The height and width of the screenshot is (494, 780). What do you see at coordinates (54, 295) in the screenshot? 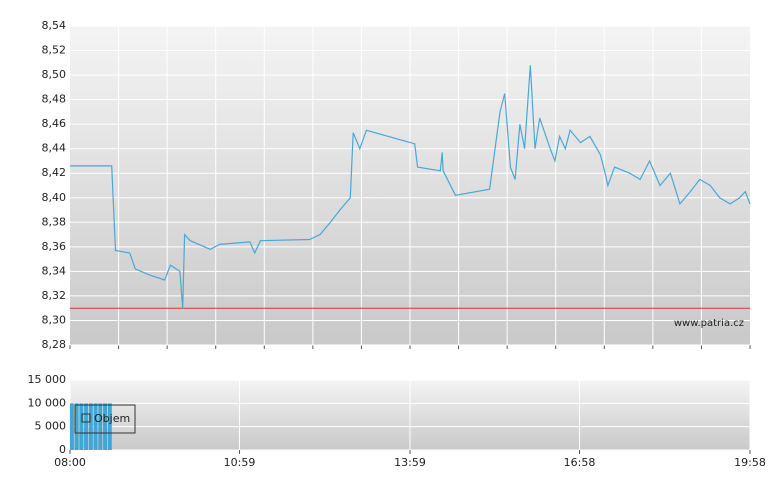
I see `y-tick-label: 8,32` at bounding box center [54, 295].